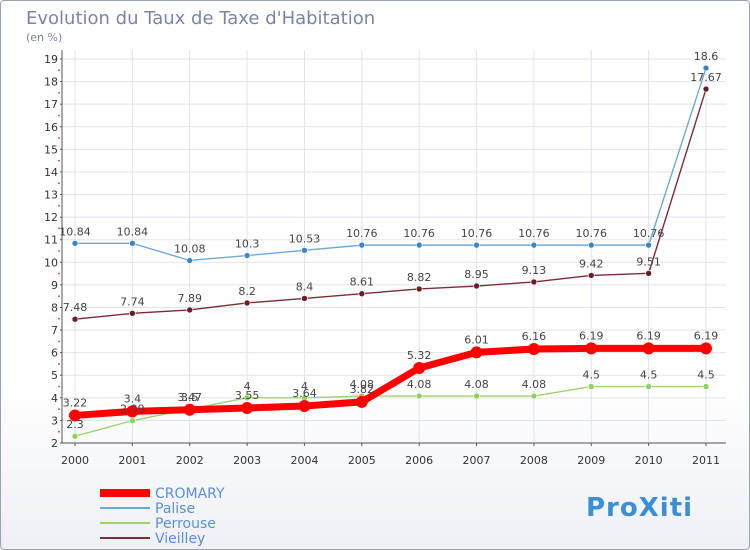 This screenshot has height=550, width=750. What do you see at coordinates (44, 37) in the screenshot?
I see `chart-subtitle: (en %)` at bounding box center [44, 37].